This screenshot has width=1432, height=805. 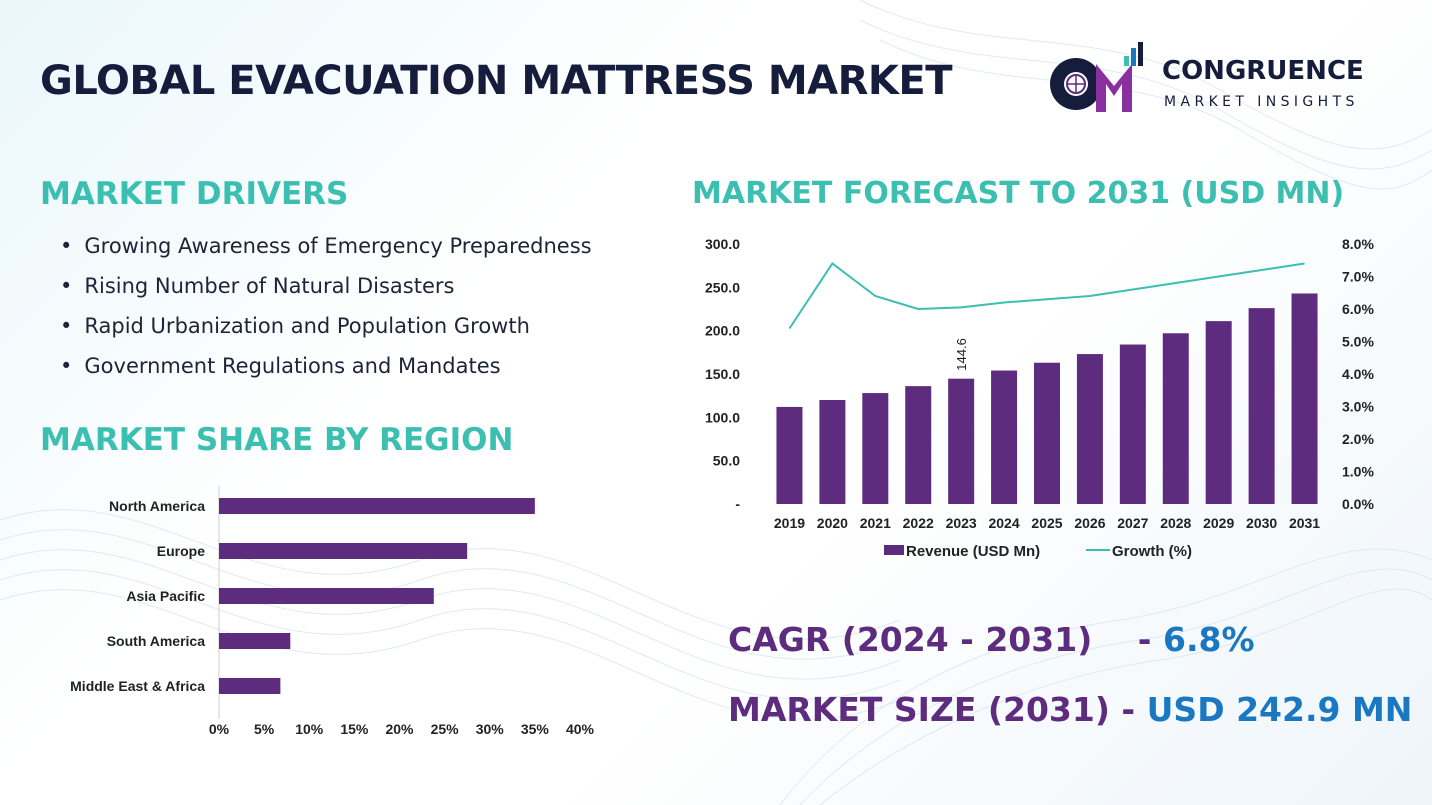 I want to click on forecast-y-tick: 200.0, so click(x=722, y=331).